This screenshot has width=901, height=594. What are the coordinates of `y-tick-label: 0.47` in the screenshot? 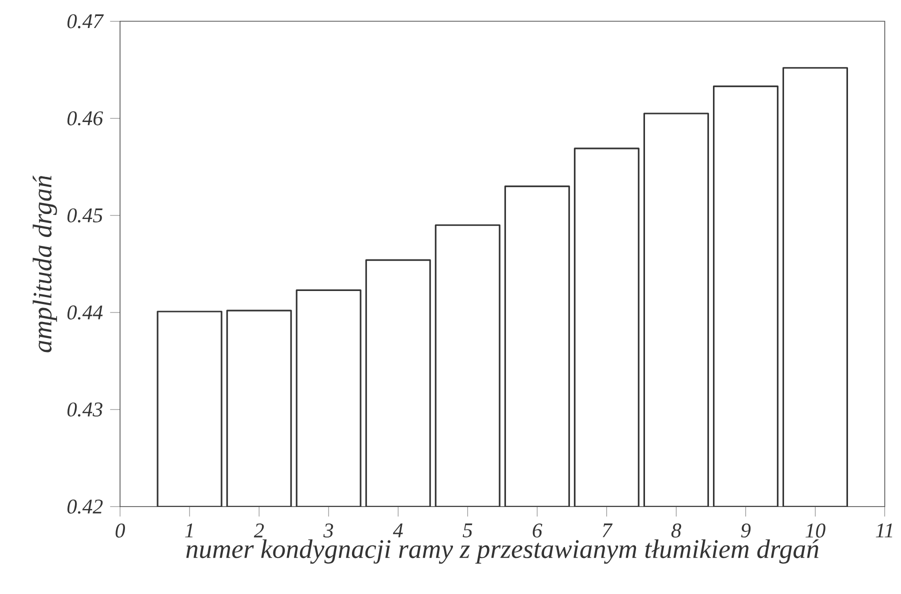 It's located at (85, 21).